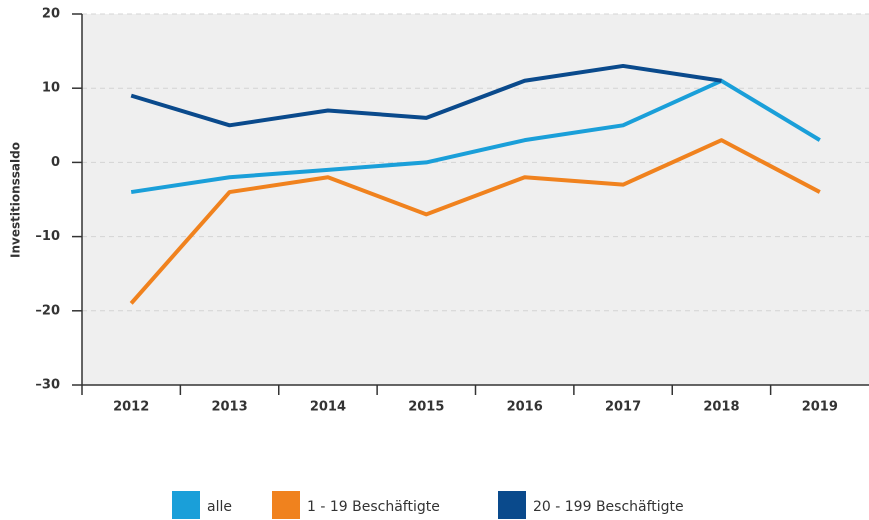  I want to click on y-tick-label: –10, so click(47, 236).